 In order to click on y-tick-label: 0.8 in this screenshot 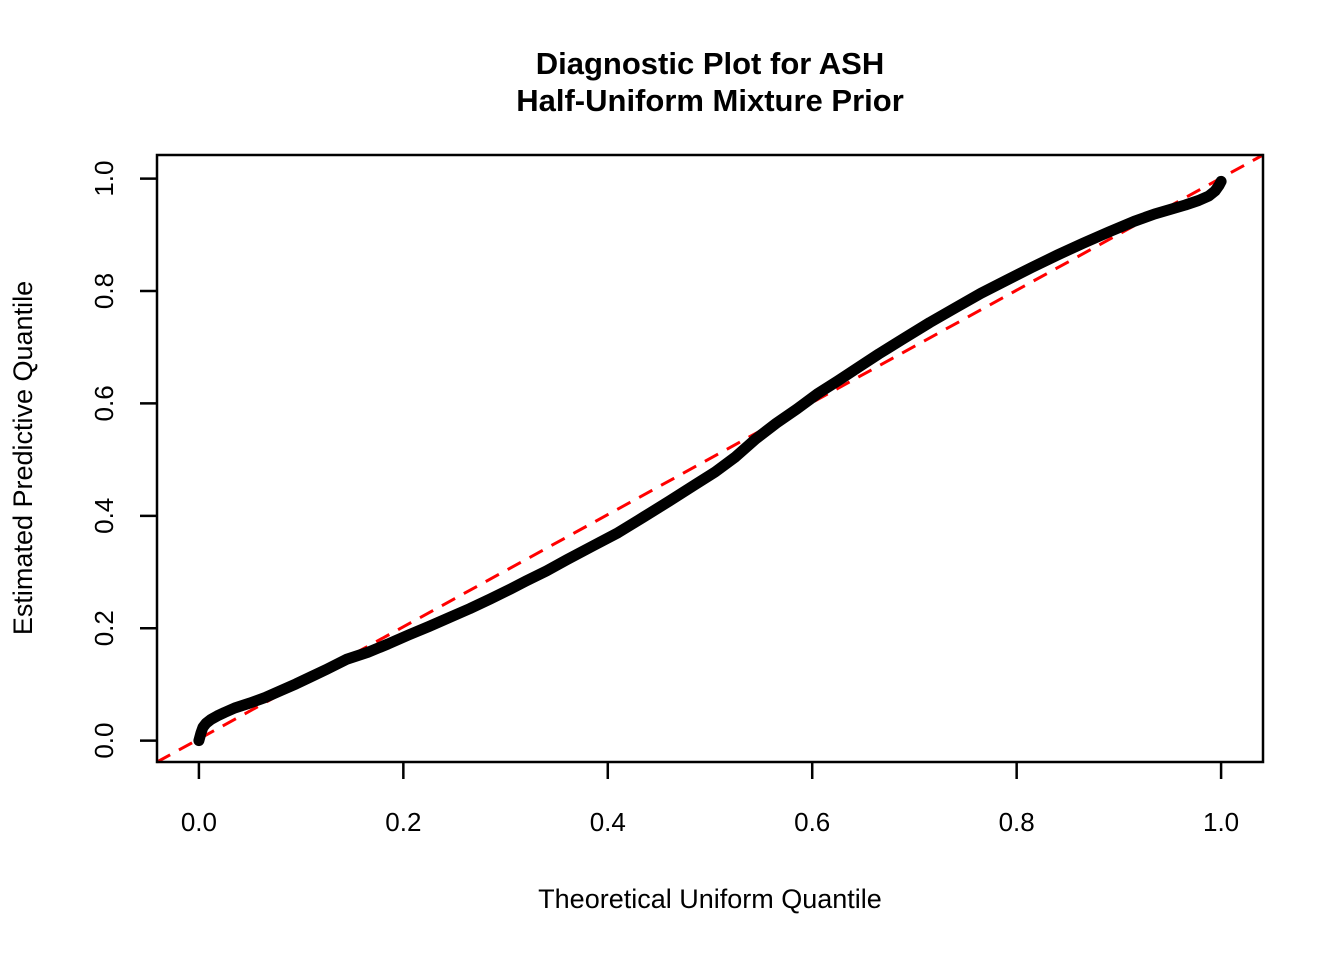, I will do `click(104, 291)`.